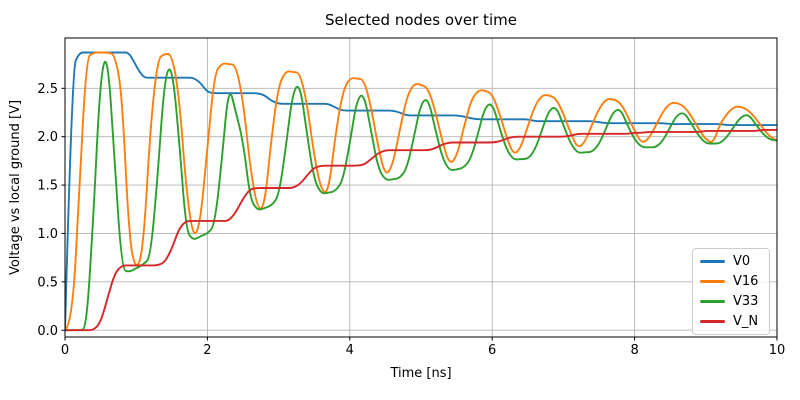 The height and width of the screenshot is (400, 800). Describe the element at coordinates (207, 350) in the screenshot. I see `x-tick-label: 2` at that location.